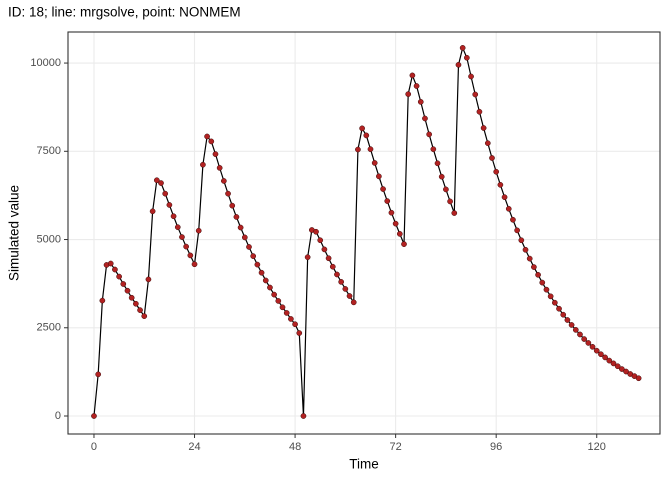 The image size is (672, 480). What do you see at coordinates (14, 233) in the screenshot?
I see `y-axis-label: Simulated value` at bounding box center [14, 233].